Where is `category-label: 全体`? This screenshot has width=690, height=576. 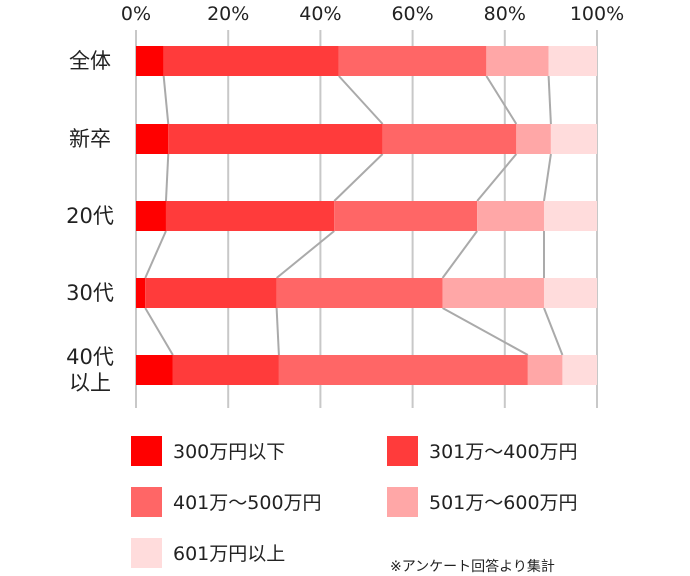 category-label: 全体 is located at coordinates (90, 61).